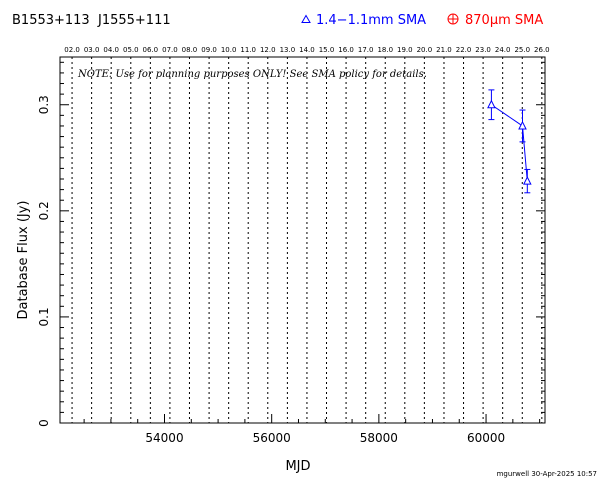 The width and height of the screenshot is (601, 481). I want to click on top-tick-label: 11.0, so click(248, 50).